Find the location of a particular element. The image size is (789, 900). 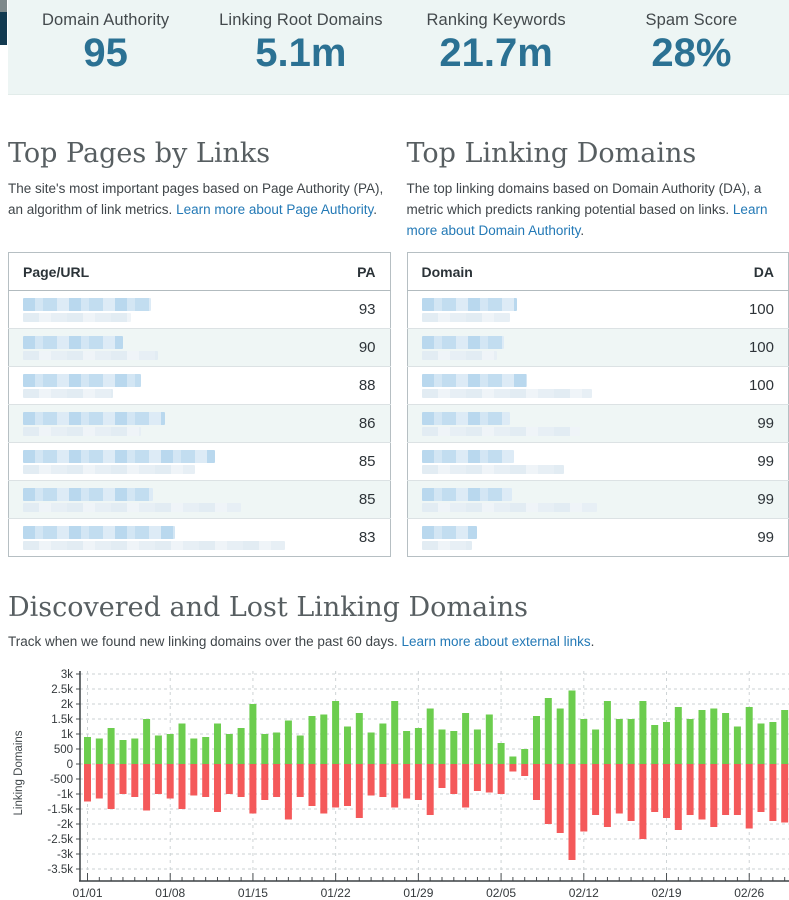

stat-label: Linking Root Domains is located at coordinates (301, 20).